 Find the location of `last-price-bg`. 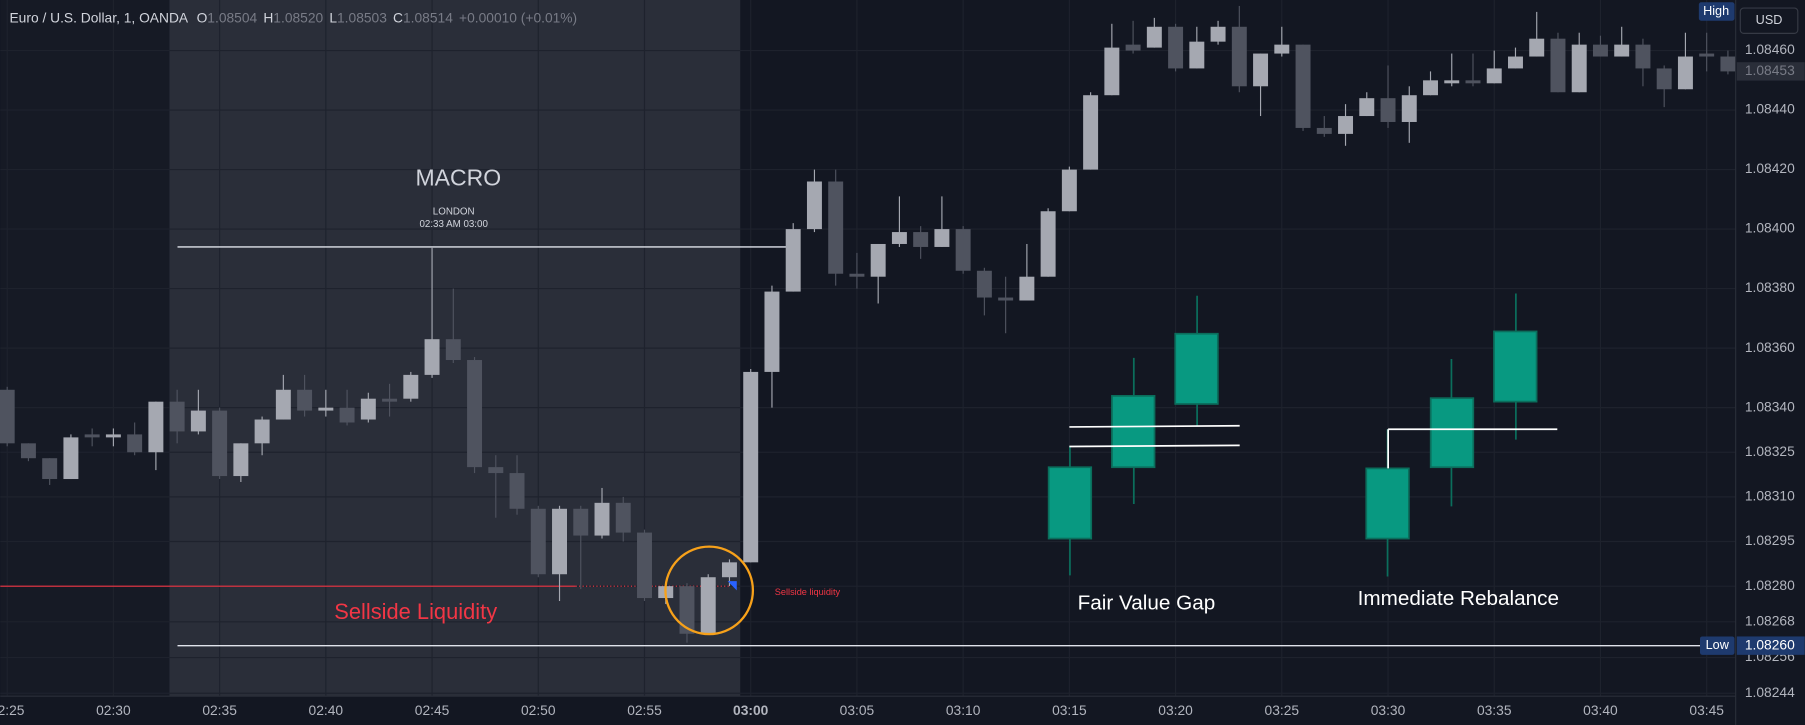

last-price-bg is located at coordinates (1770, 71).